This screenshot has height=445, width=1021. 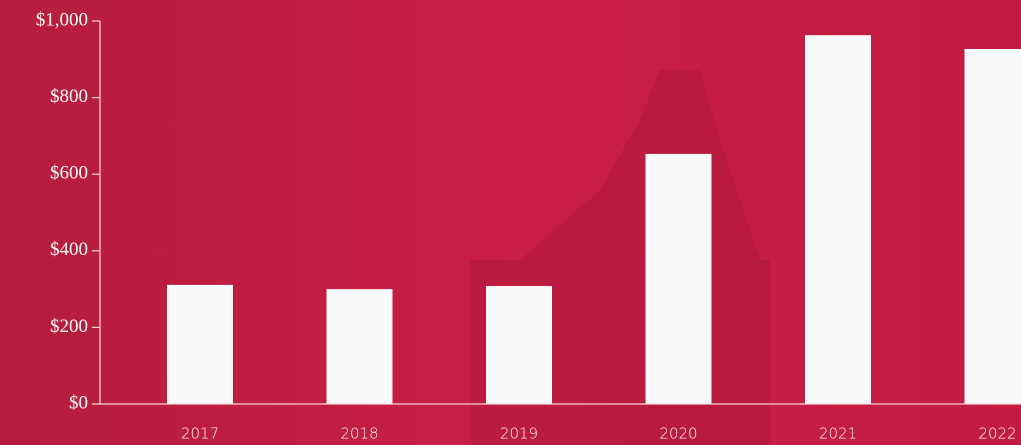 I want to click on y-tick-label: $800, so click(x=69, y=96).